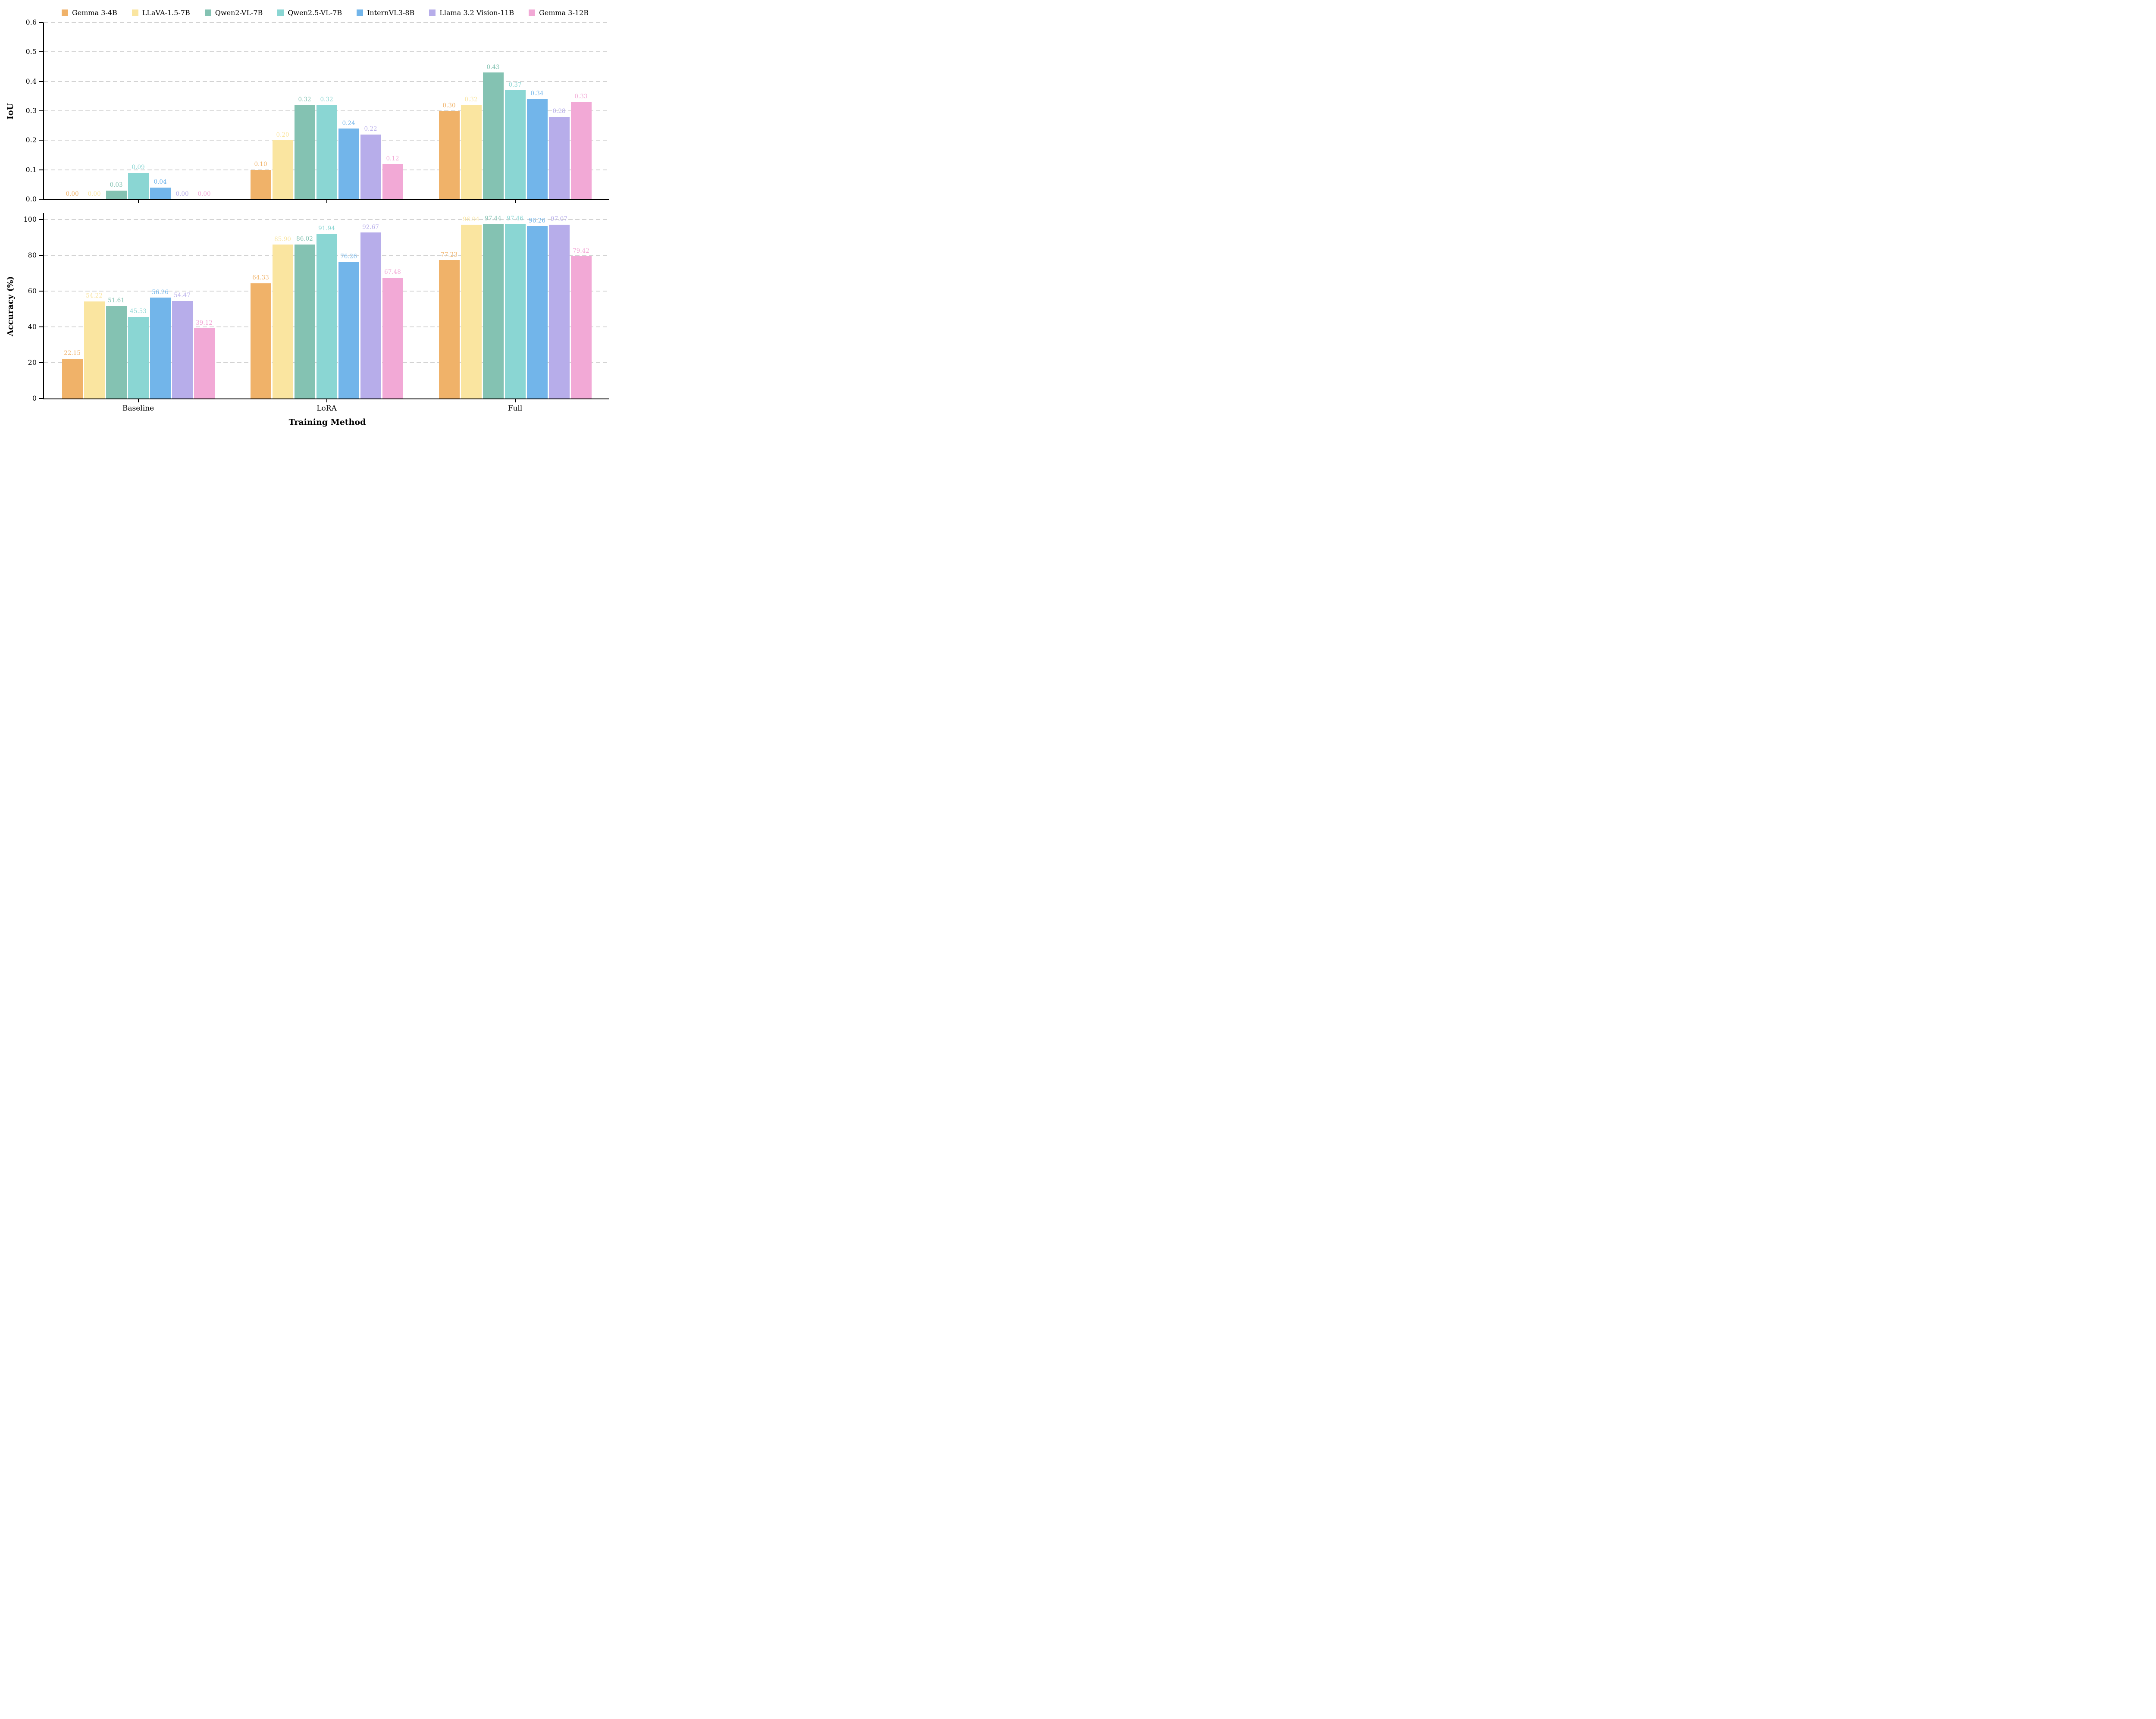 The image size is (2156, 1719). Describe the element at coordinates (537, 94) in the screenshot. I see `bar-value-label: 0.34` at that location.